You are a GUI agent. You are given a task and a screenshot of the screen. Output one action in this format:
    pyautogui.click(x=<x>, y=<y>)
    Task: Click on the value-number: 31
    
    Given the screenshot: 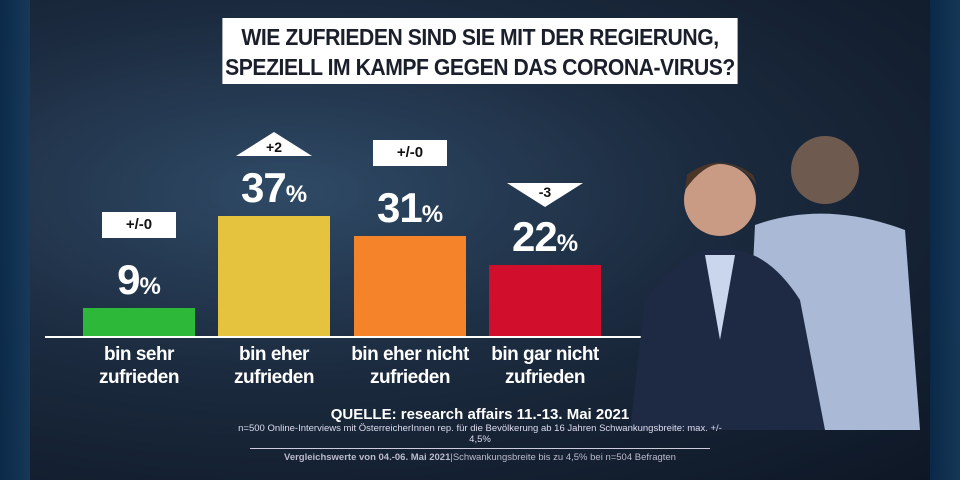 What is the action you would take?
    pyautogui.click(x=399, y=207)
    